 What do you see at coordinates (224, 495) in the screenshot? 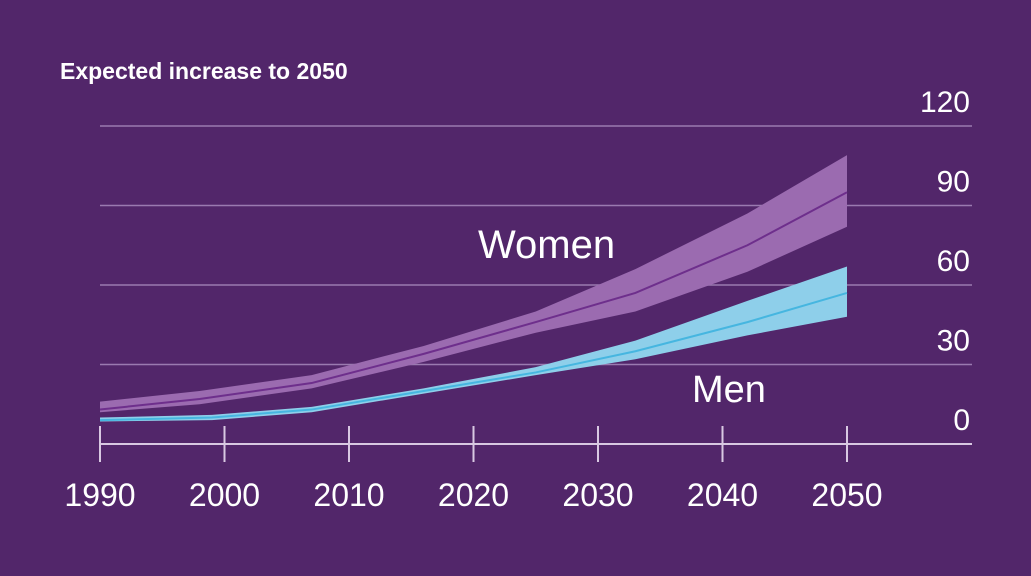
I see `x-tick-label-2000: 2000` at bounding box center [224, 495].